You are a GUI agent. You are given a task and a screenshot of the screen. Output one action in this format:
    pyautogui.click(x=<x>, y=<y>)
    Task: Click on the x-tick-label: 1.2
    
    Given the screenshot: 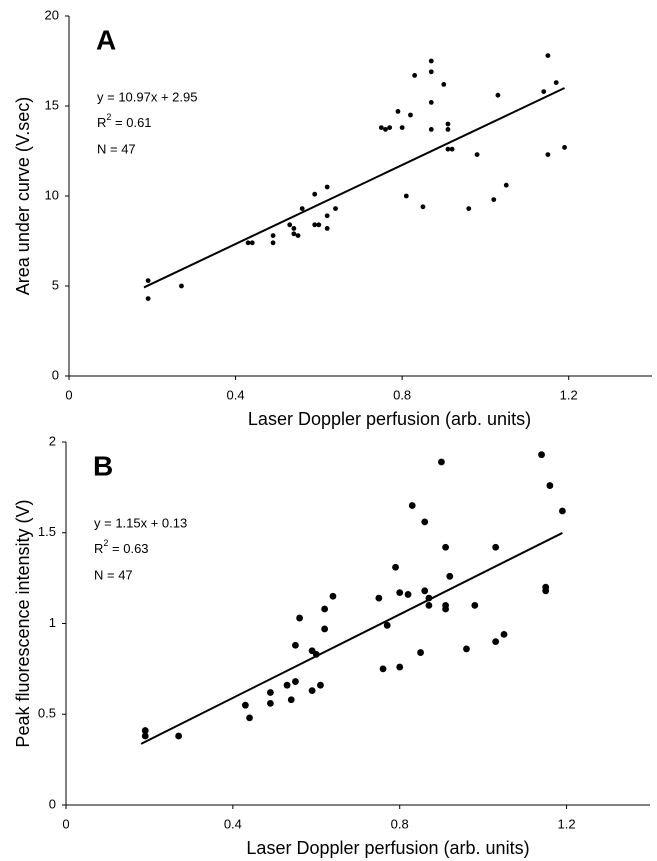 What is the action you would take?
    pyautogui.click(x=569, y=394)
    